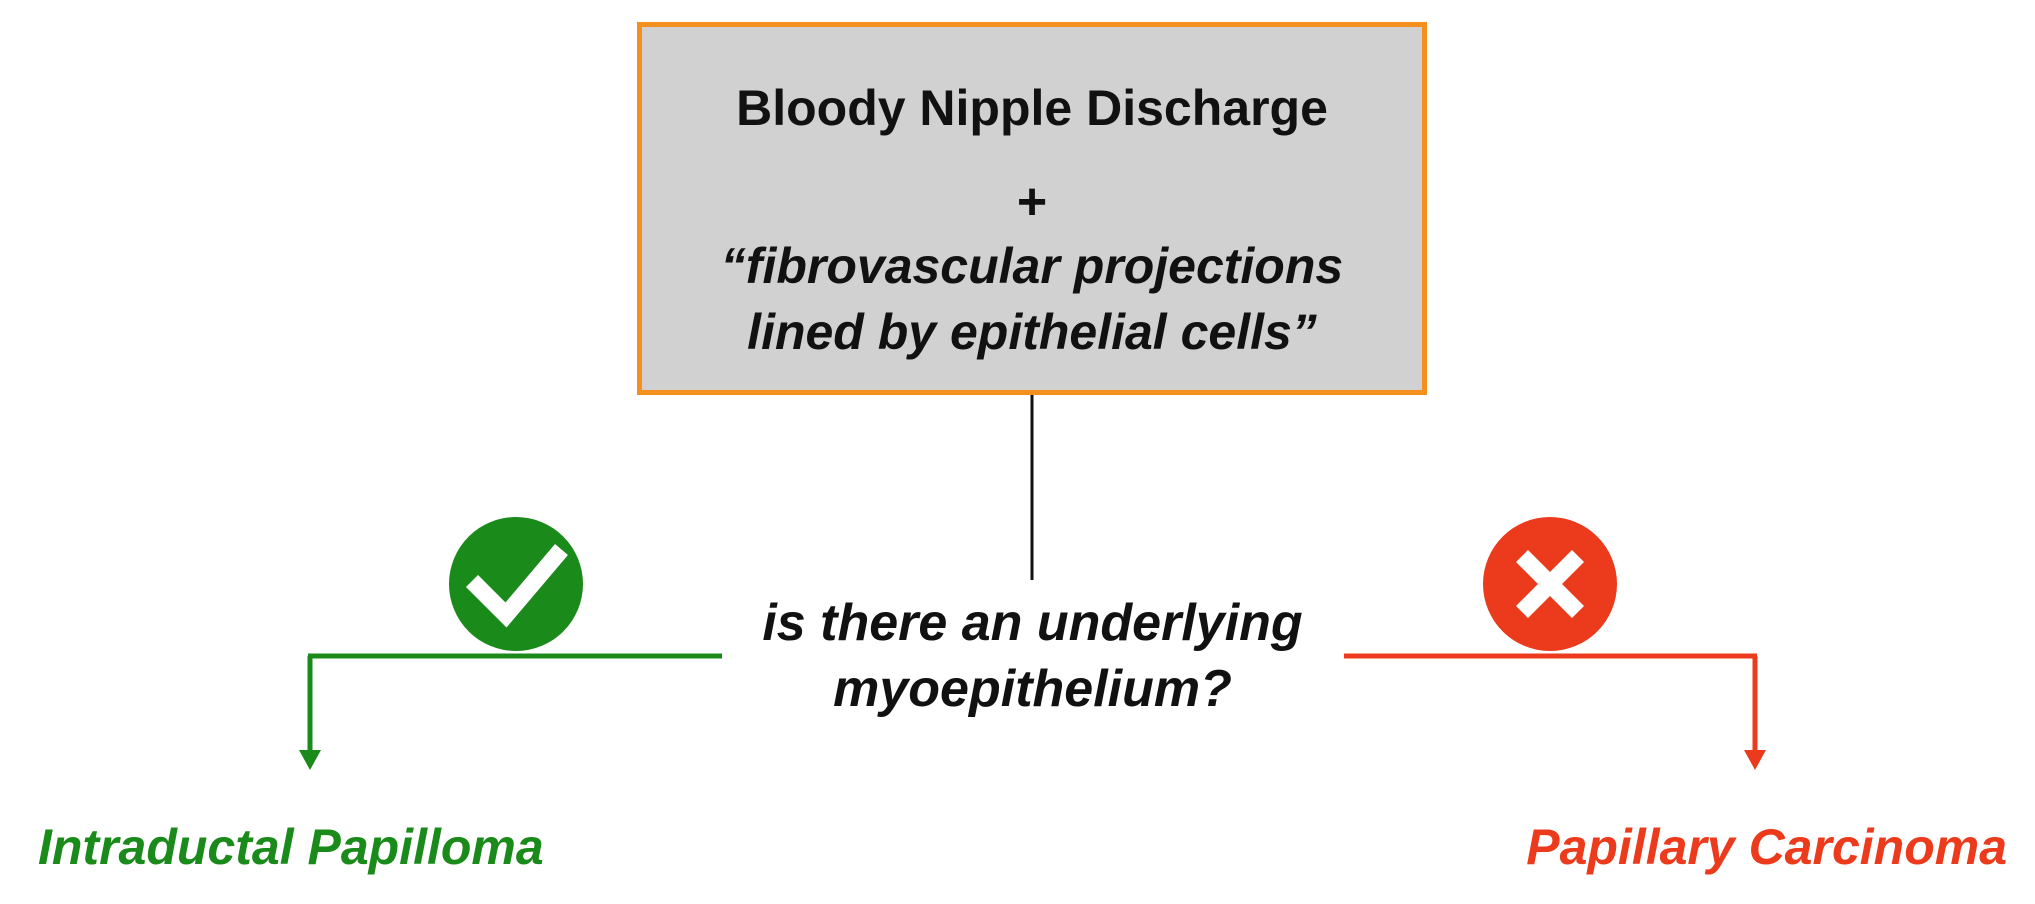 Image resolution: width=2035 pixels, height=904 pixels. What do you see at coordinates (1032, 332) in the screenshot?
I see `box-quote-line2: lined by epithelial cells”` at bounding box center [1032, 332].